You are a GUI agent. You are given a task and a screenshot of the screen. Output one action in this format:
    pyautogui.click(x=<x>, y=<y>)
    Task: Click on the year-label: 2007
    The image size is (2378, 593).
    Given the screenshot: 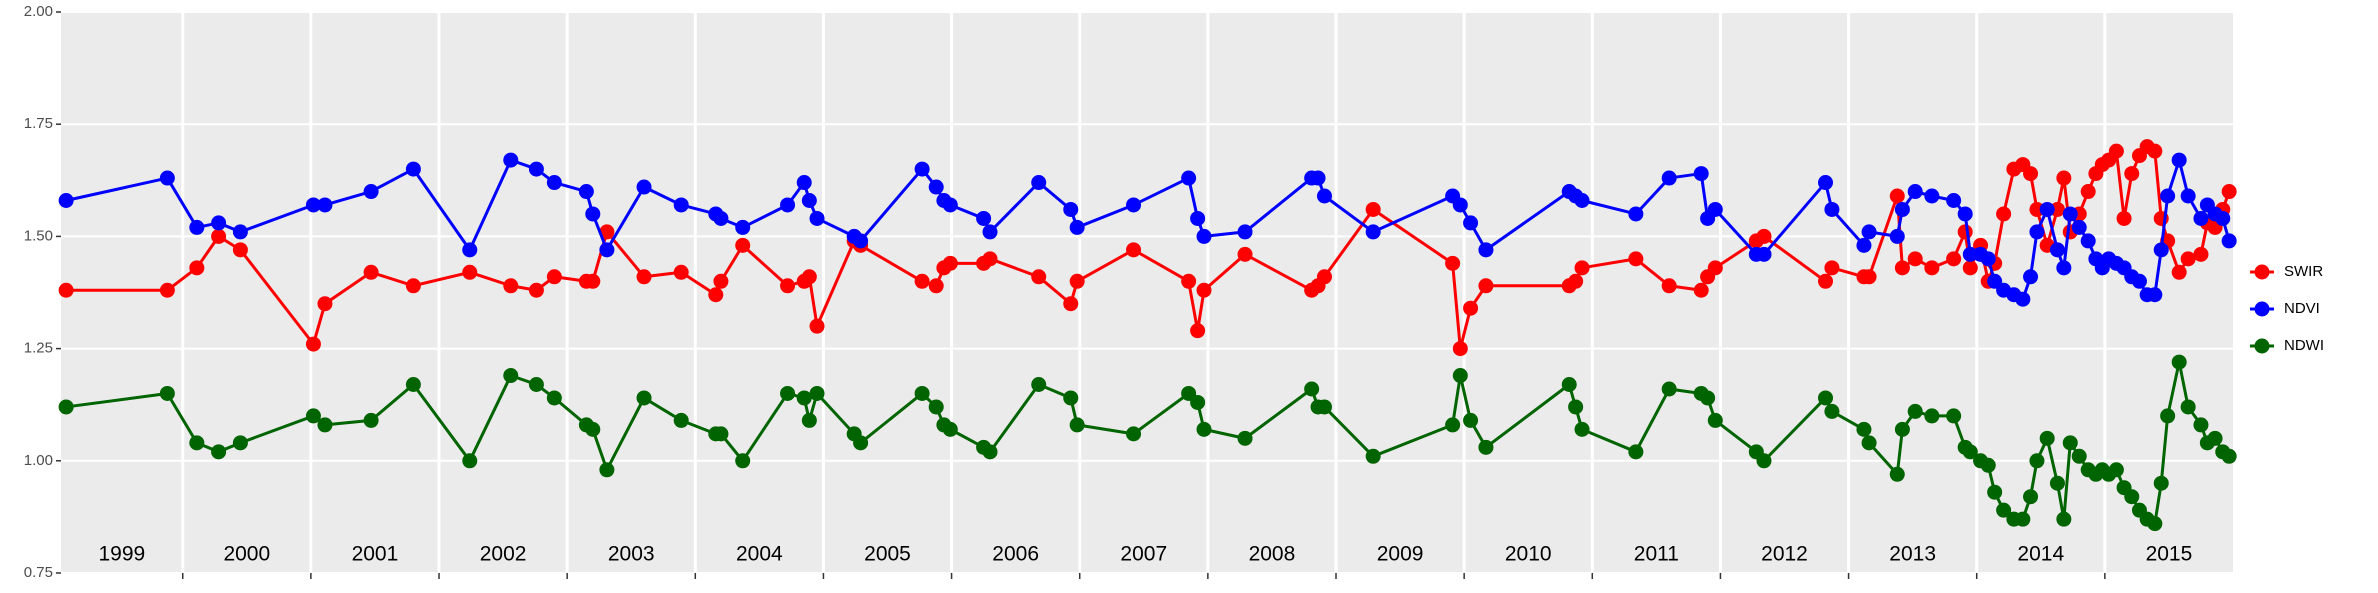 What is the action you would take?
    pyautogui.click(x=1143, y=554)
    